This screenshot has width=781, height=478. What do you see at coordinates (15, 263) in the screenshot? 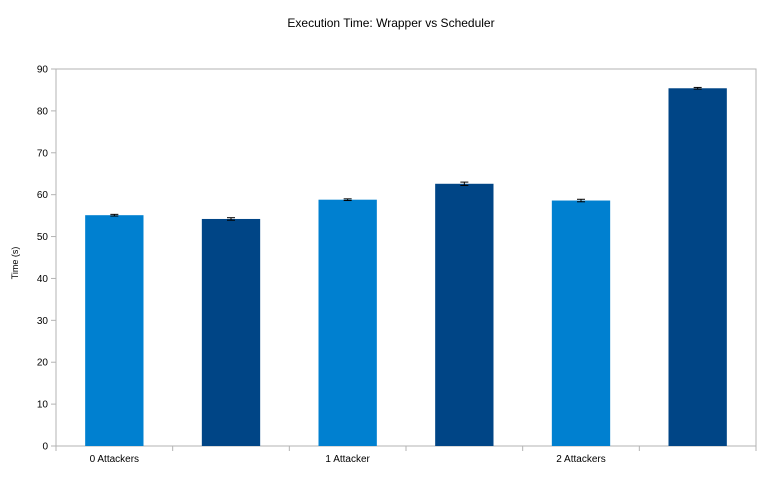
I see `y-axis-label: Time (s)` at bounding box center [15, 263].